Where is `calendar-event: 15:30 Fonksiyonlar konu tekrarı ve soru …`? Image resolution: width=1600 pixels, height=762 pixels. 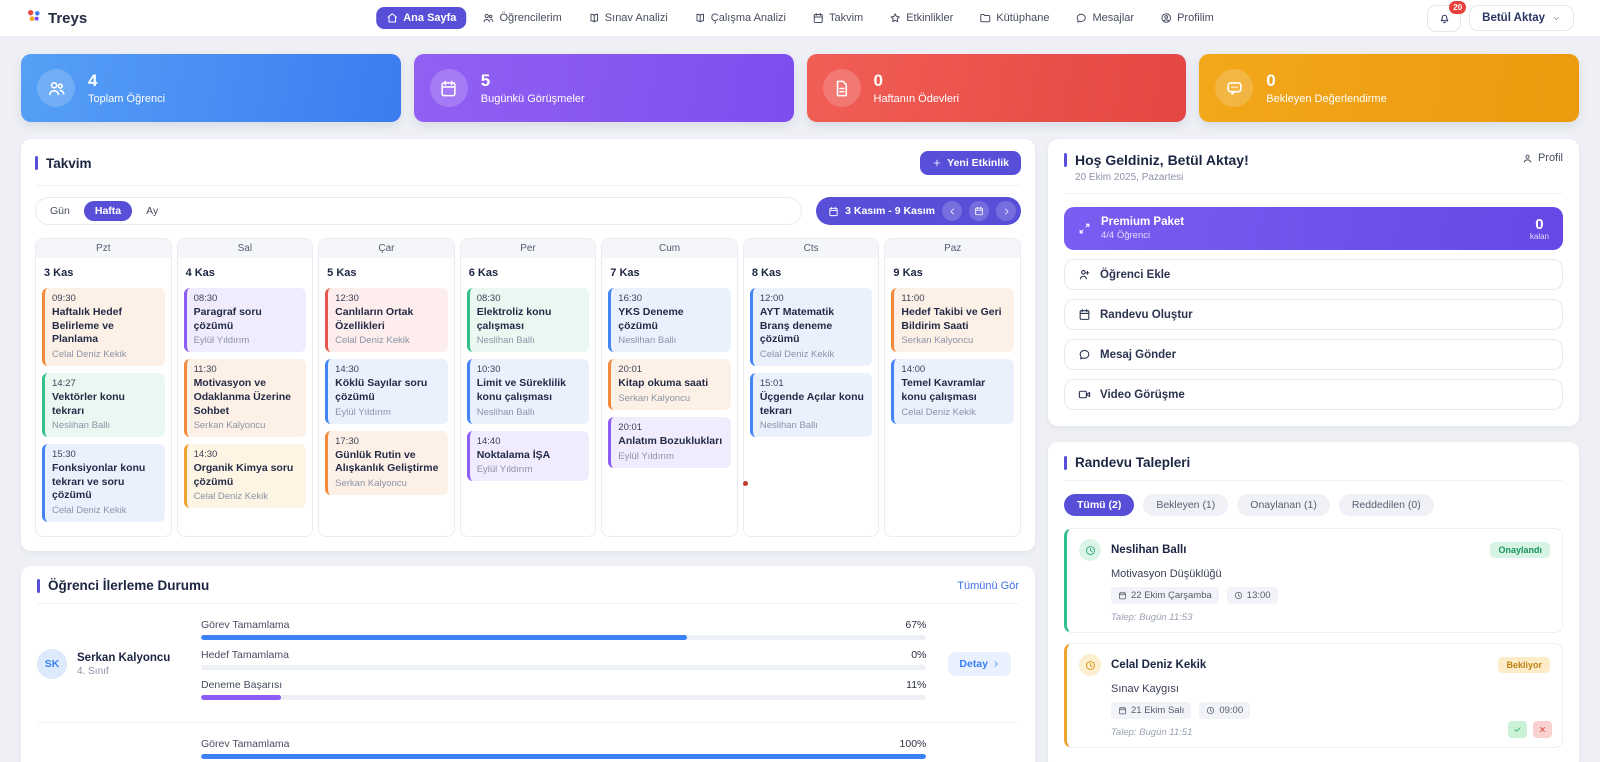 calendar-event: 15:30 Fonksiyonlar konu tekrarı ve soru … is located at coordinates (103, 483).